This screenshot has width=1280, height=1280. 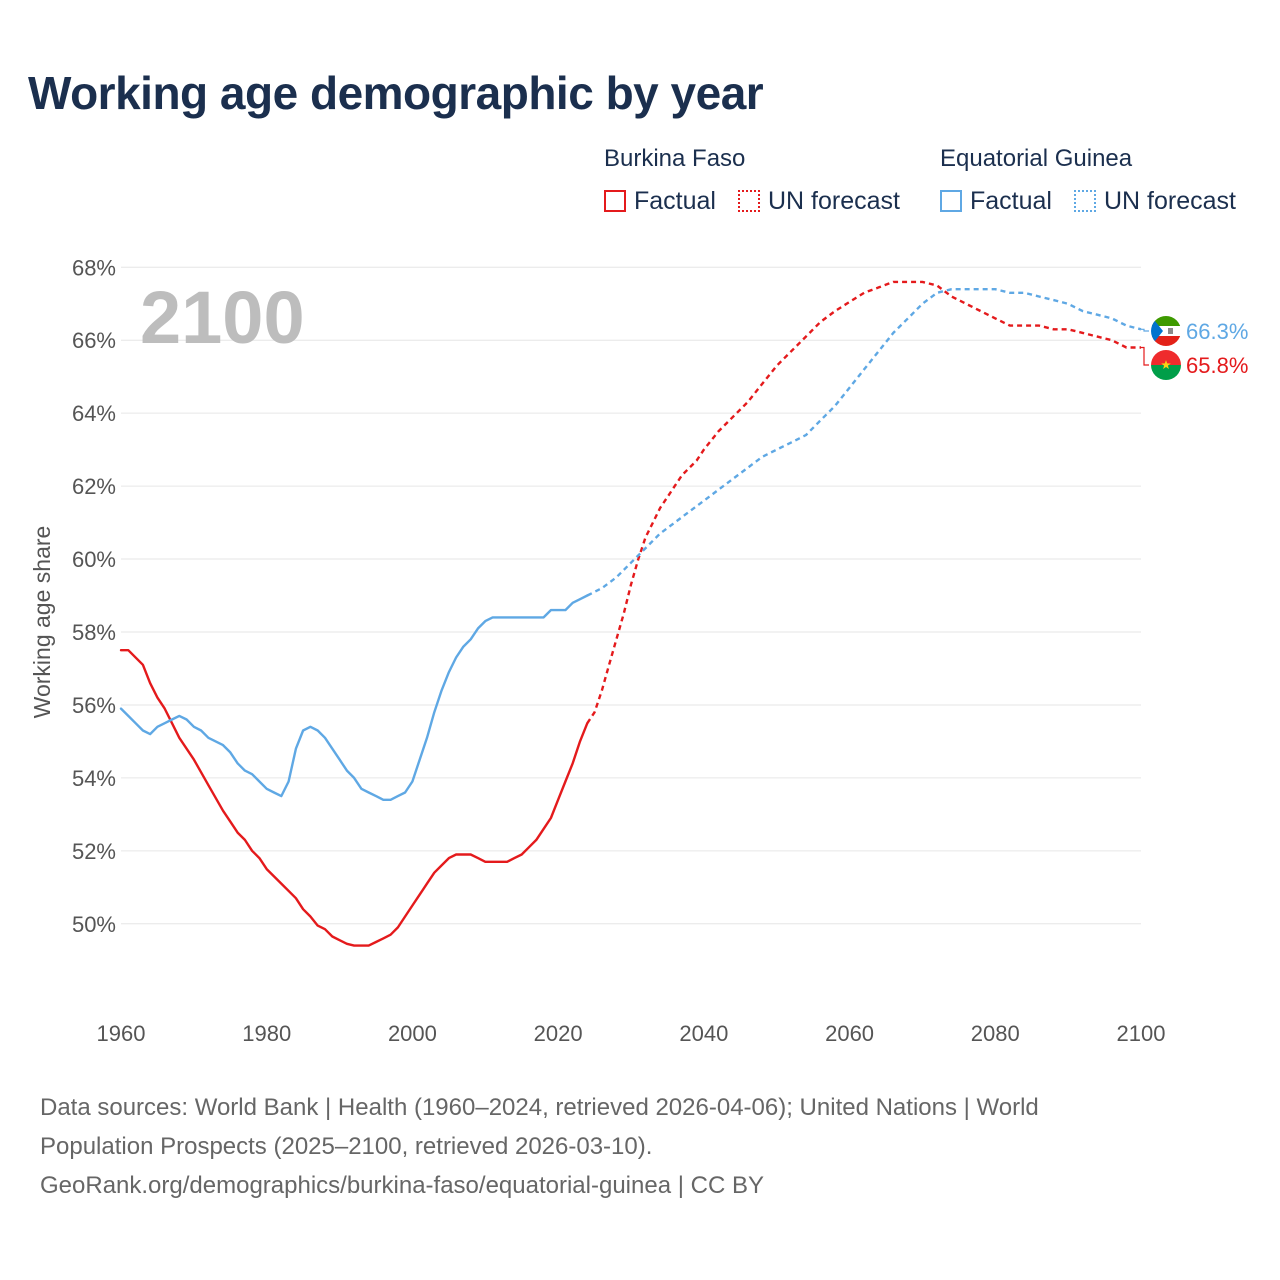 I want to click on y-tick-label: 56%, so click(x=94, y=705).